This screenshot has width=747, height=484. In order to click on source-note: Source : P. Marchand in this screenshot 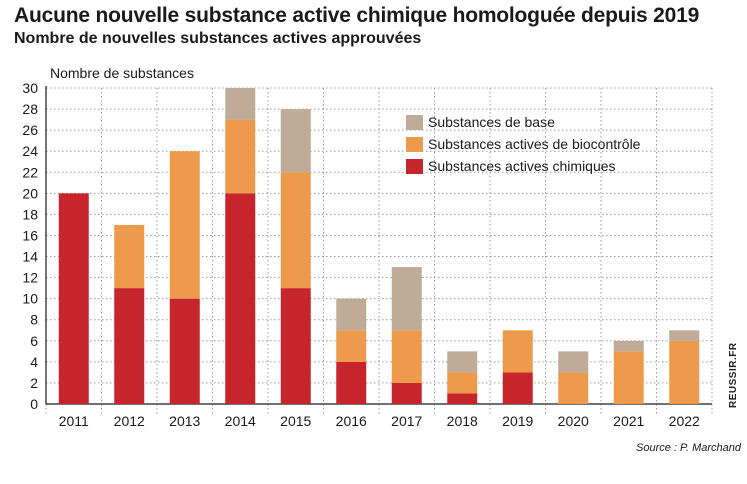, I will do `click(688, 448)`.